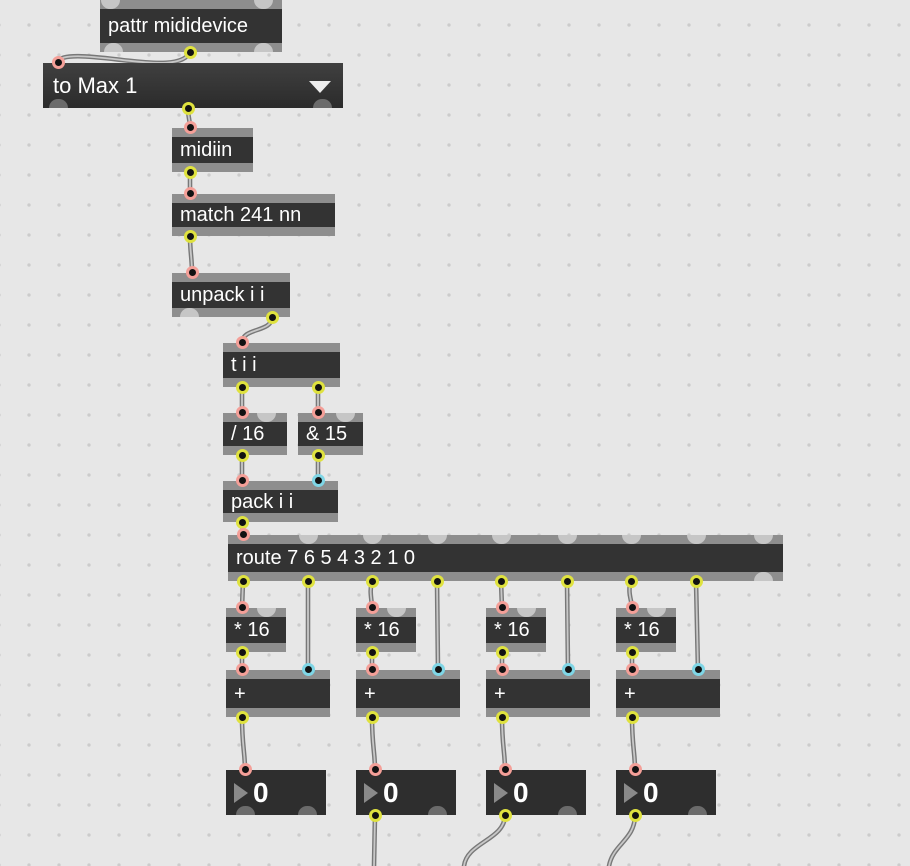  Describe the element at coordinates (538, 693) in the screenshot. I see `object-box-plus-3: +` at that location.